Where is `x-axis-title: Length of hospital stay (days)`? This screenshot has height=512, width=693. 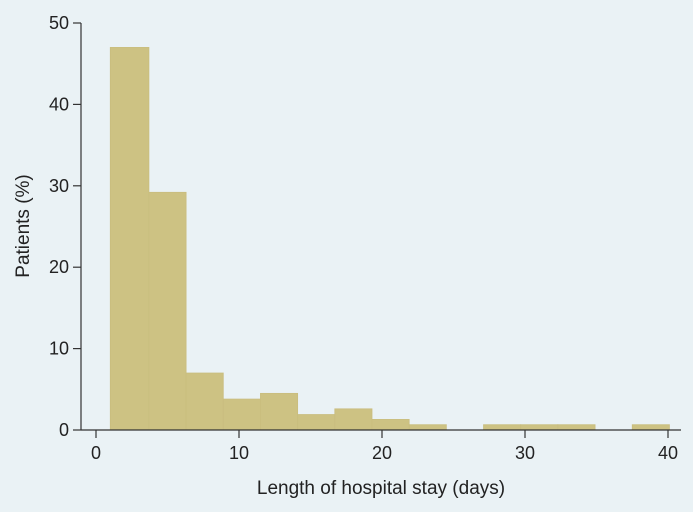
x-axis-title: Length of hospital stay (days) is located at coordinates (381, 488).